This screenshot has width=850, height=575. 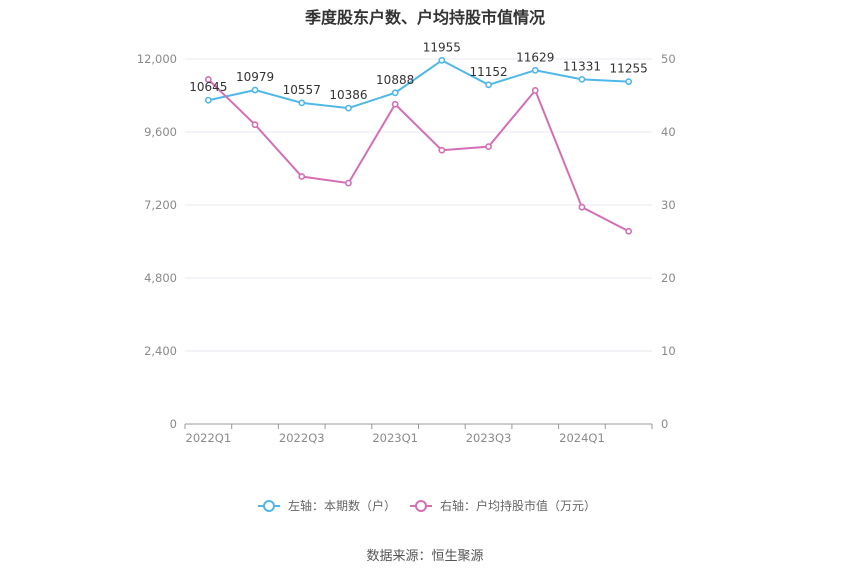 I want to click on x-axis-tick-label: 2023Q1, so click(x=395, y=438).